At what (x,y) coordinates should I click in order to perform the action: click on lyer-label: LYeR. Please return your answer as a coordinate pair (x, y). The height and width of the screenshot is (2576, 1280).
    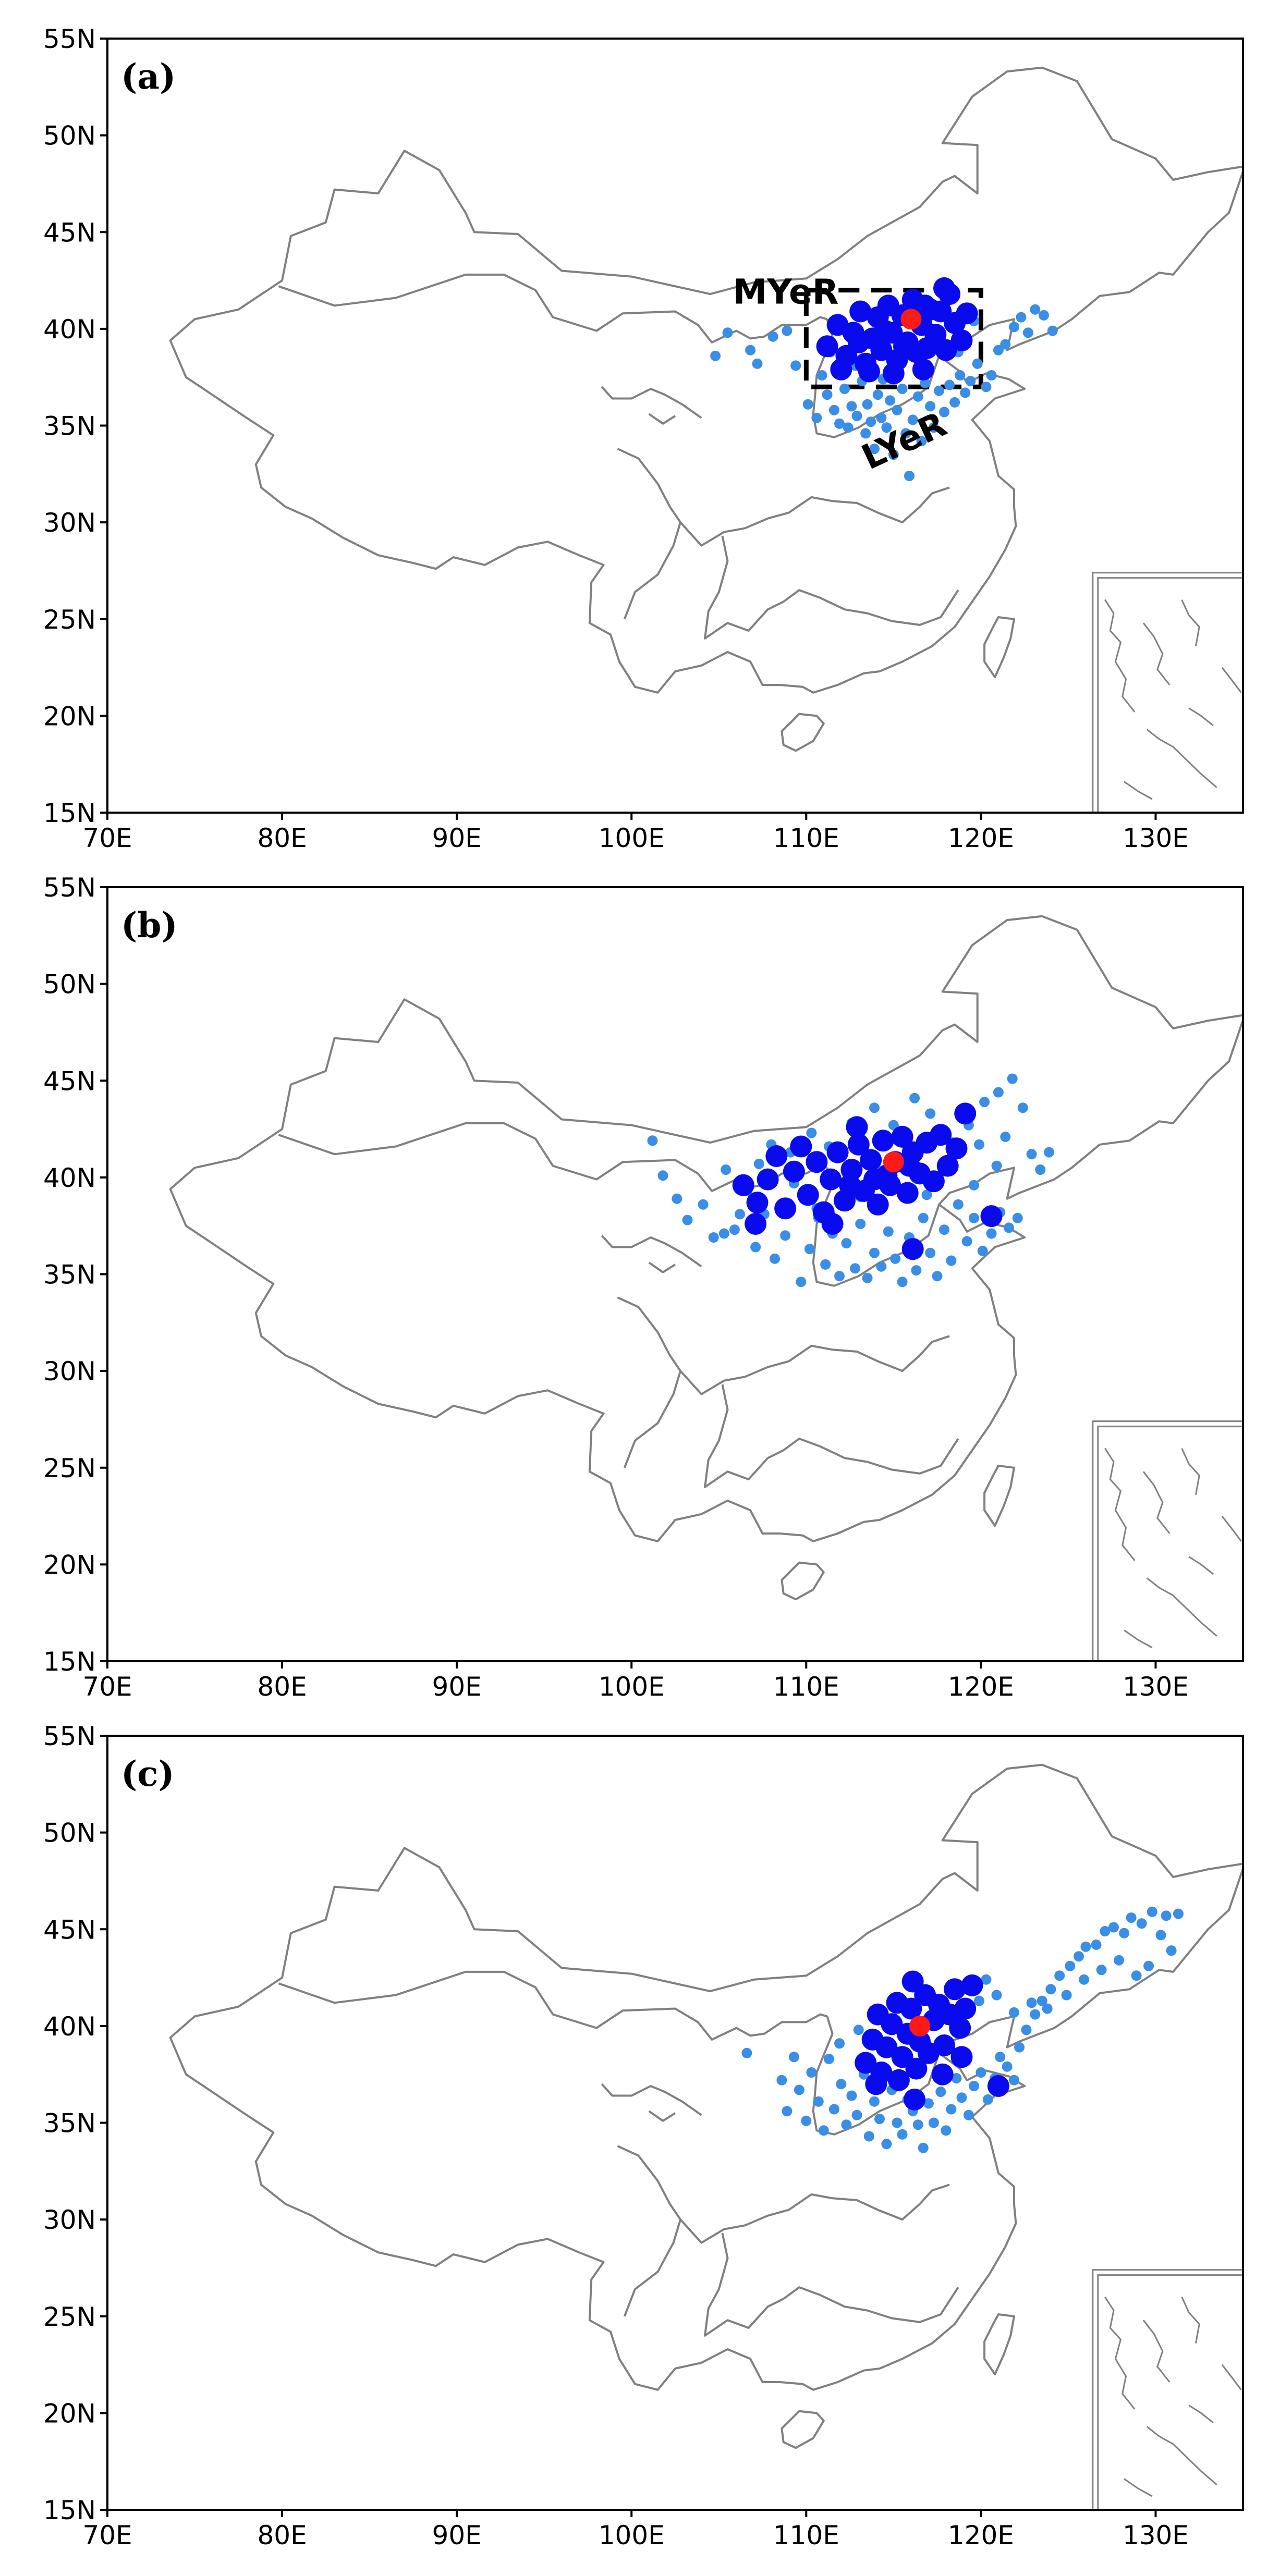
    Looking at the image, I should click on (904, 440).